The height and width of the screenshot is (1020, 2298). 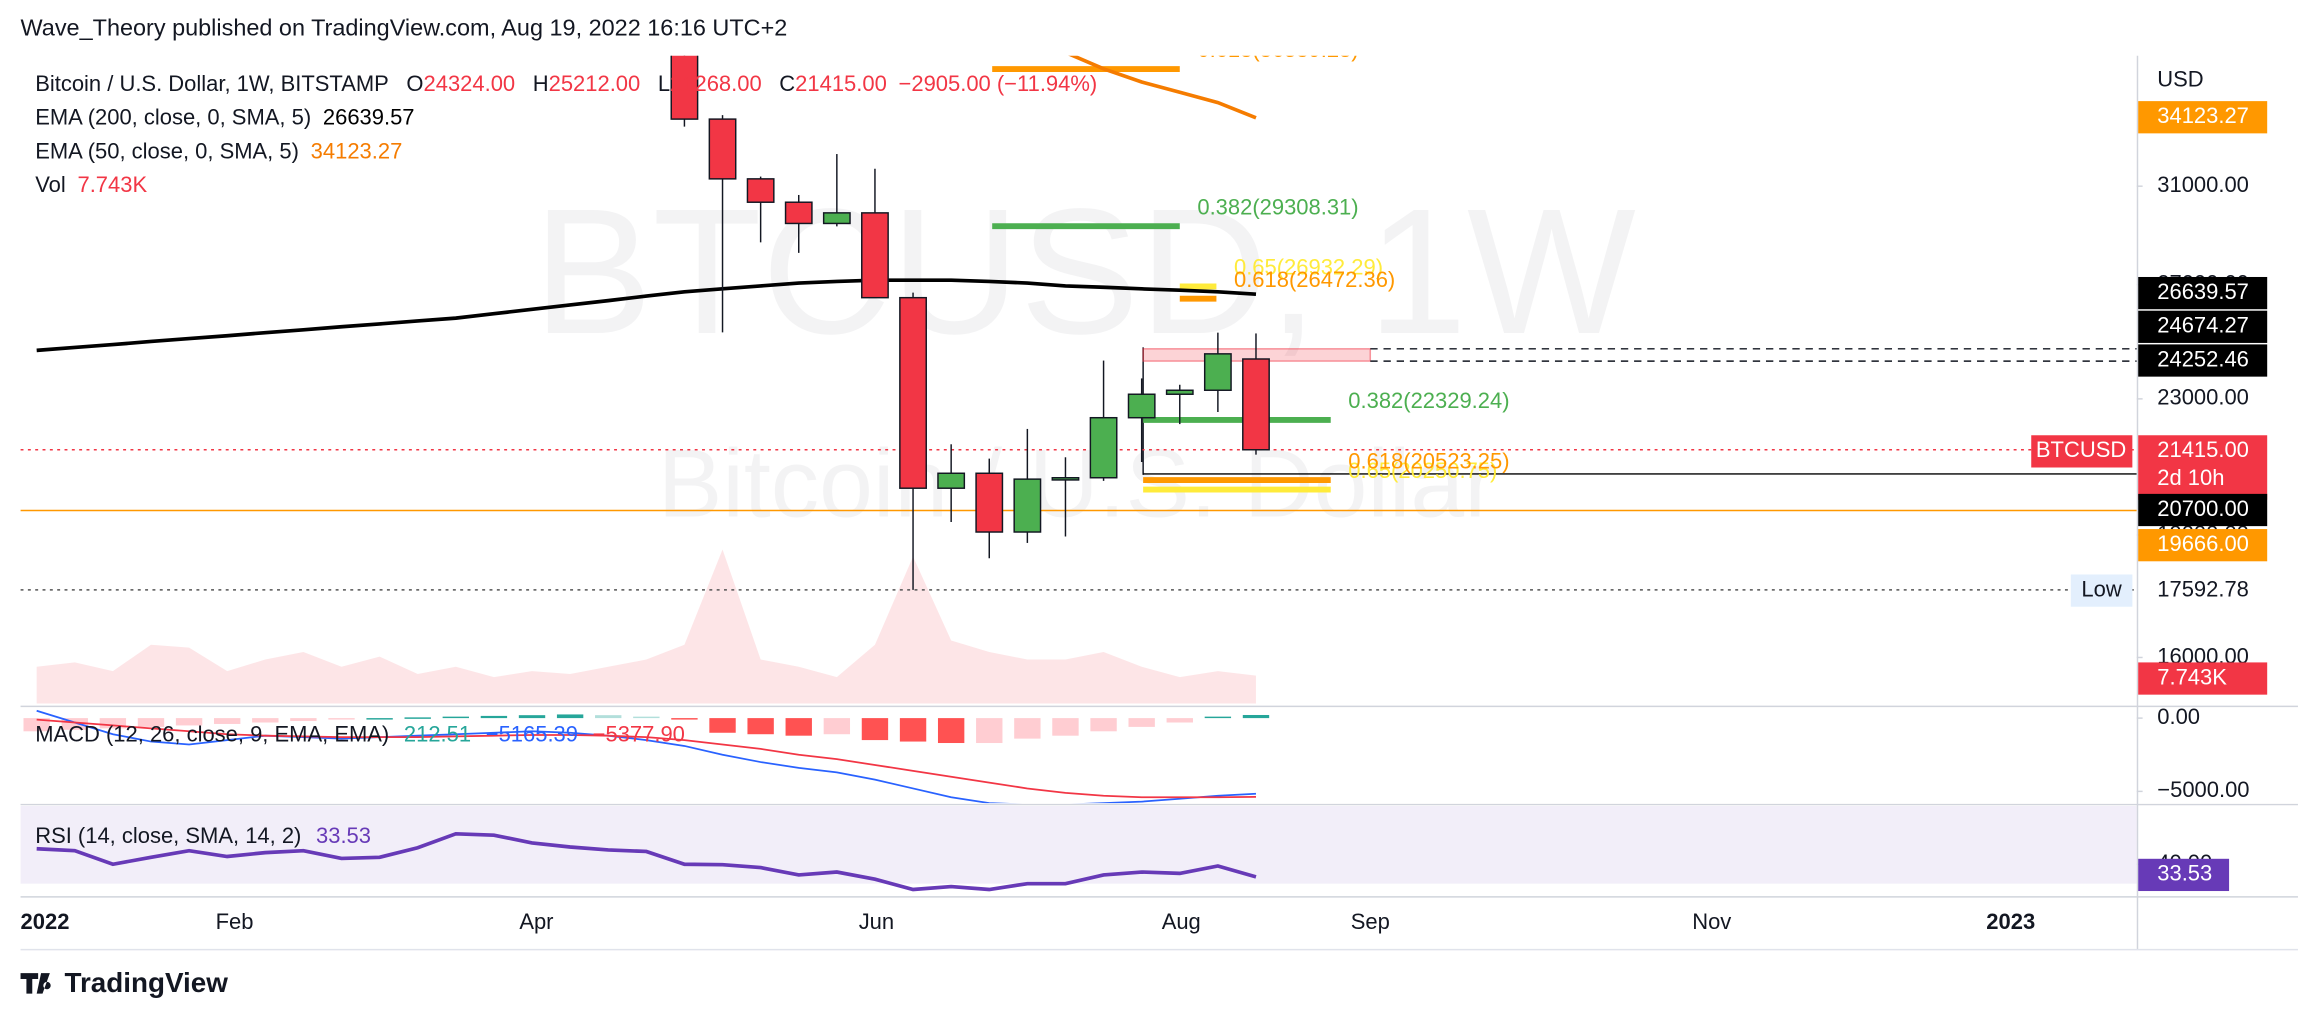 I want to click on indicator-value: 7.743K, so click(x=112, y=184).